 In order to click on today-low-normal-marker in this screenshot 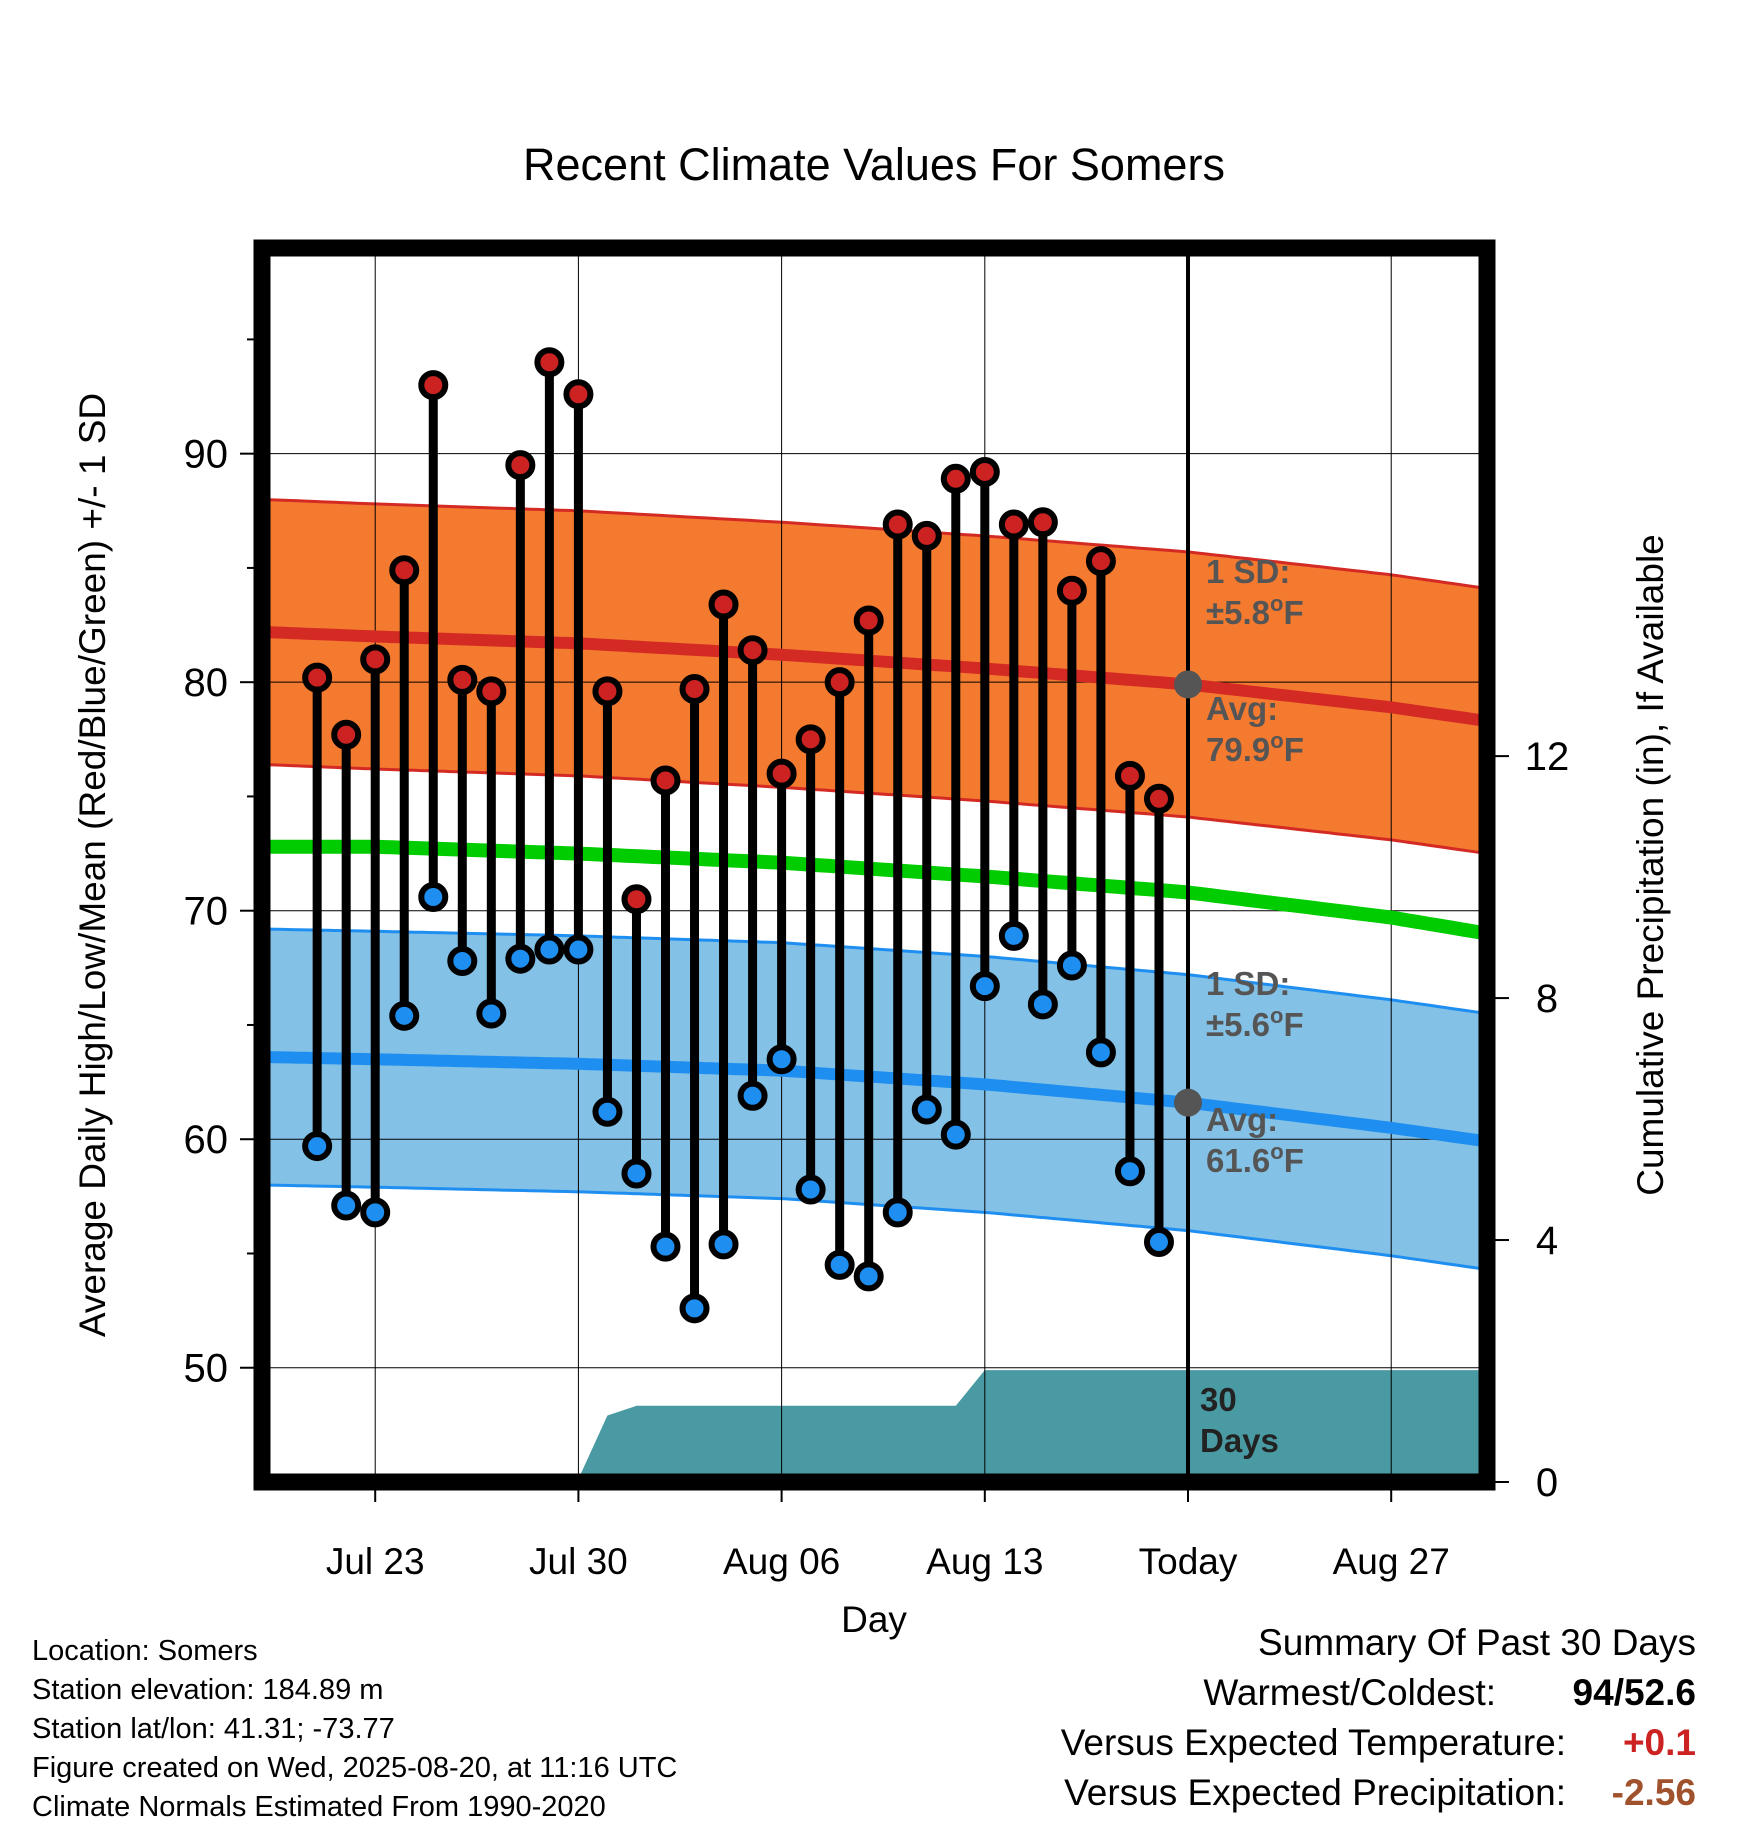, I will do `click(1188, 1102)`.